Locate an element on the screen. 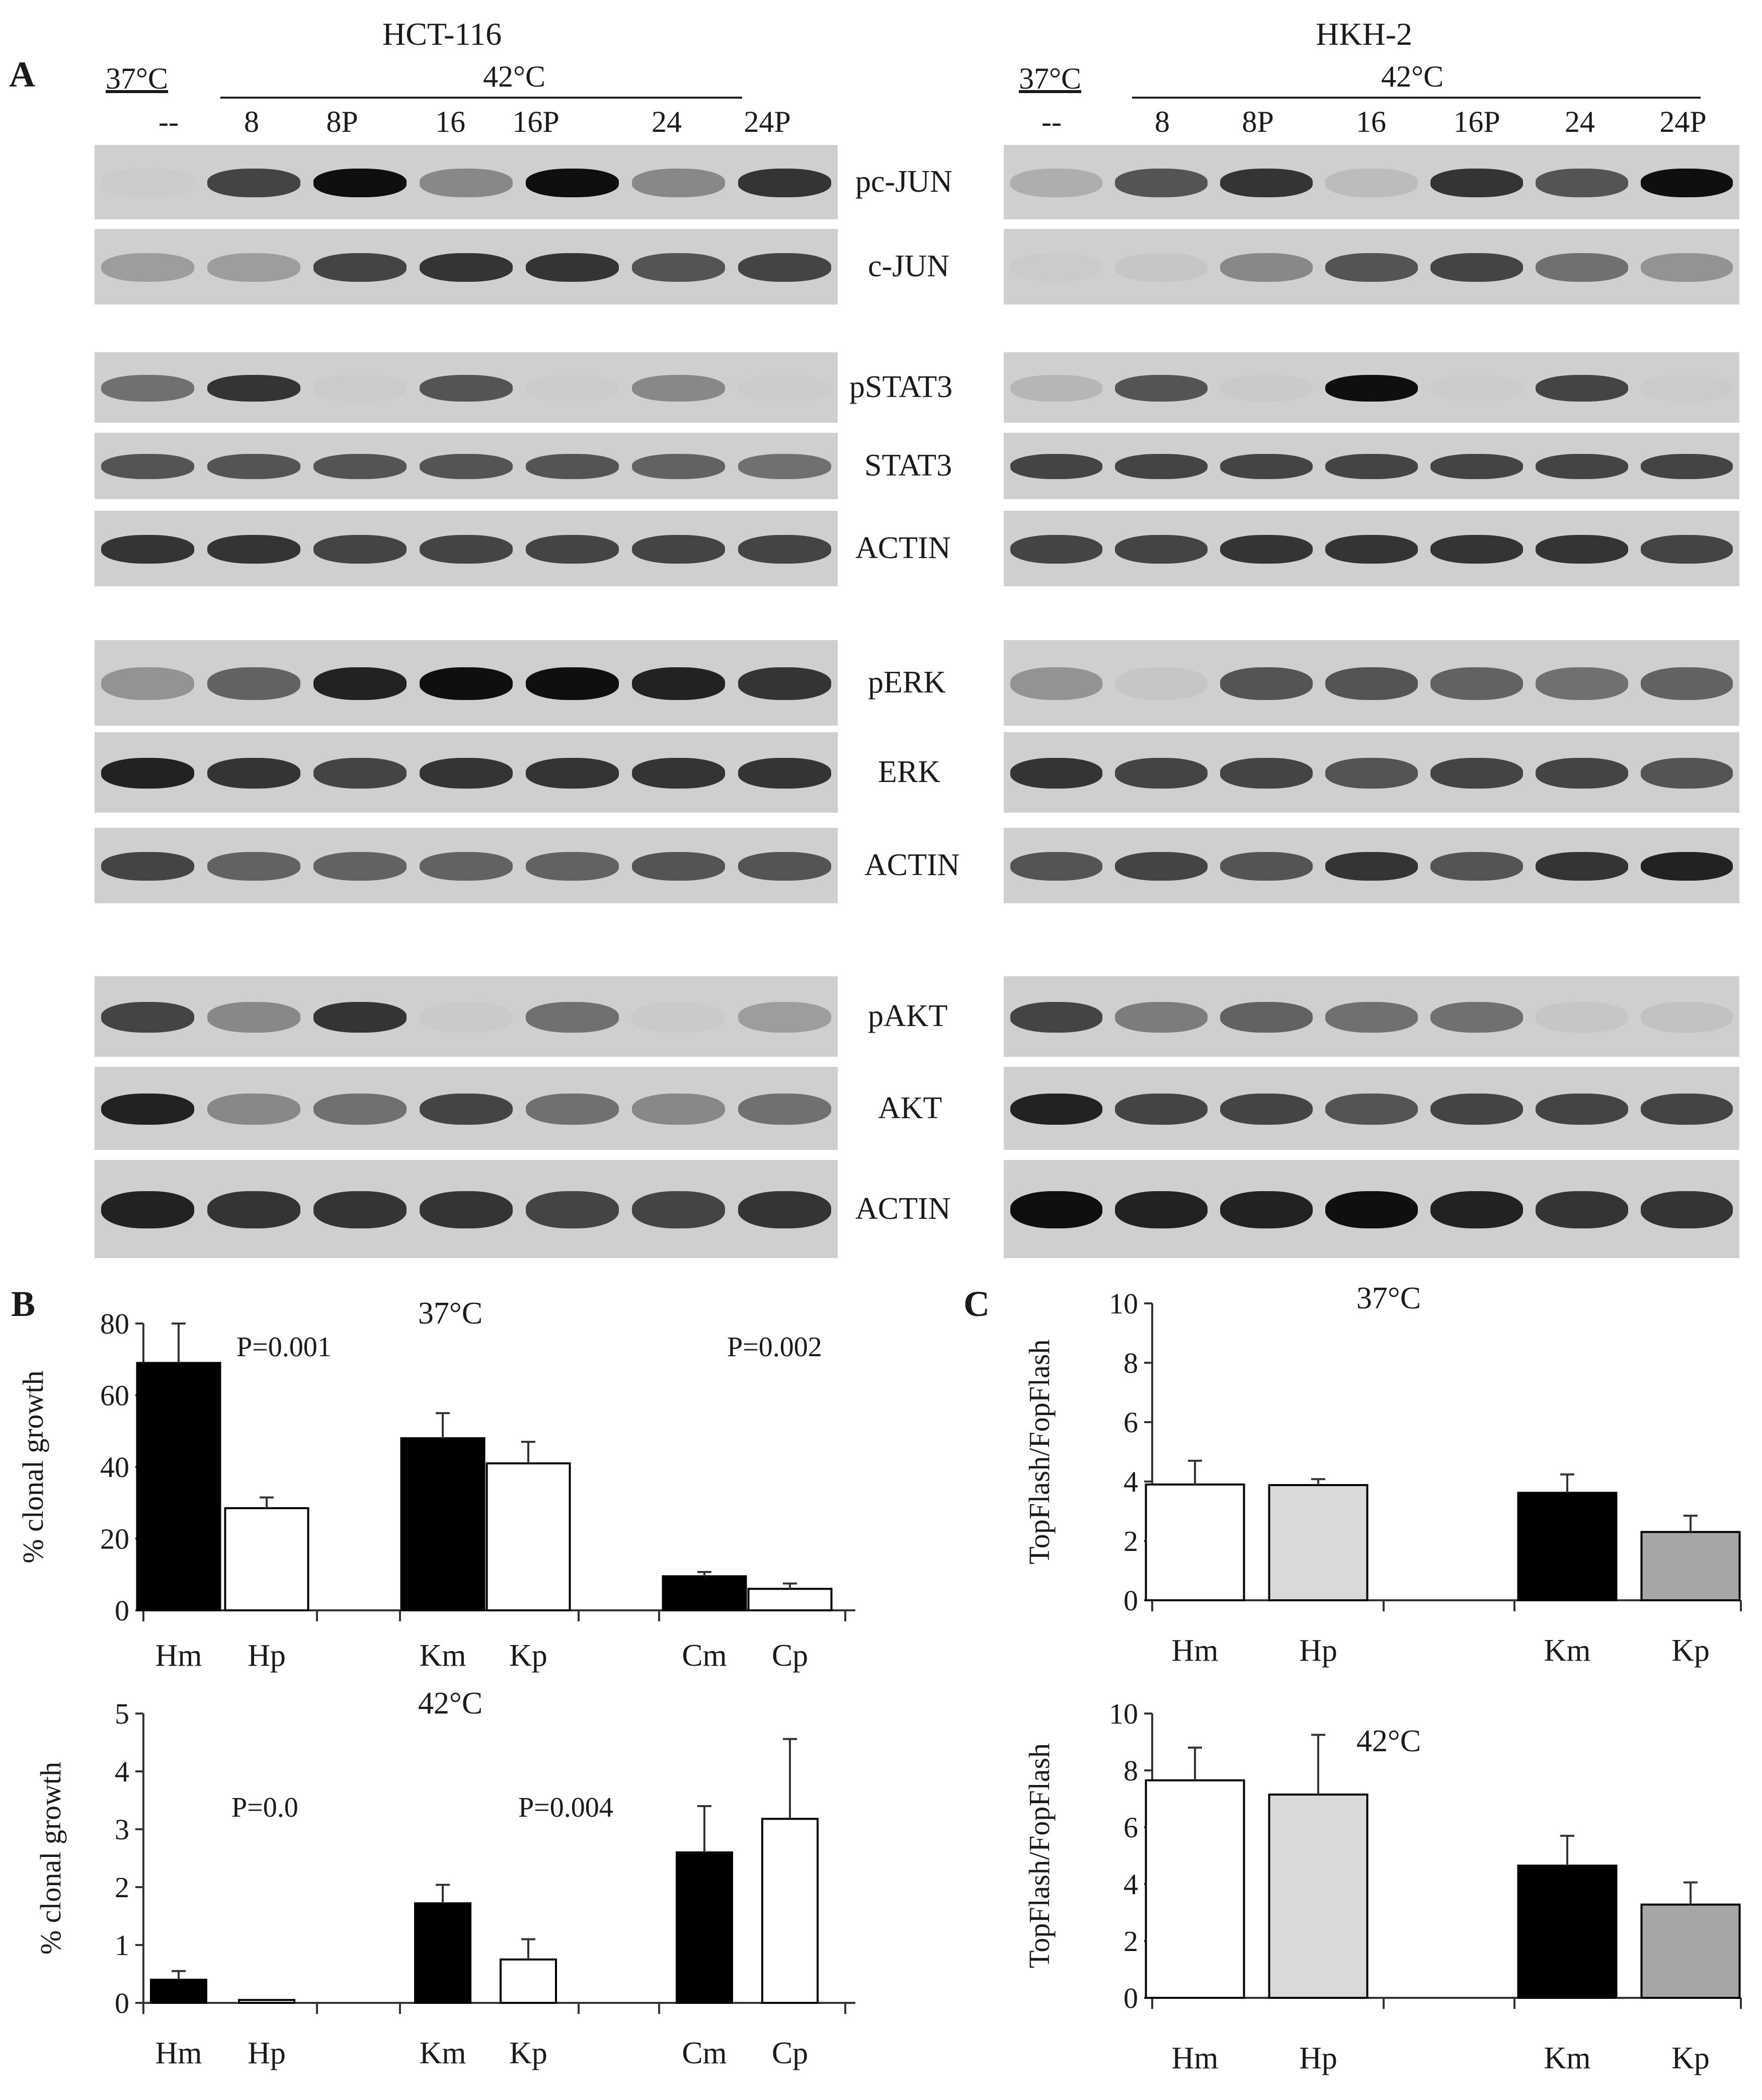 This screenshot has width=1762, height=2100. y-tick-label: 2 is located at coordinates (1131, 1541).